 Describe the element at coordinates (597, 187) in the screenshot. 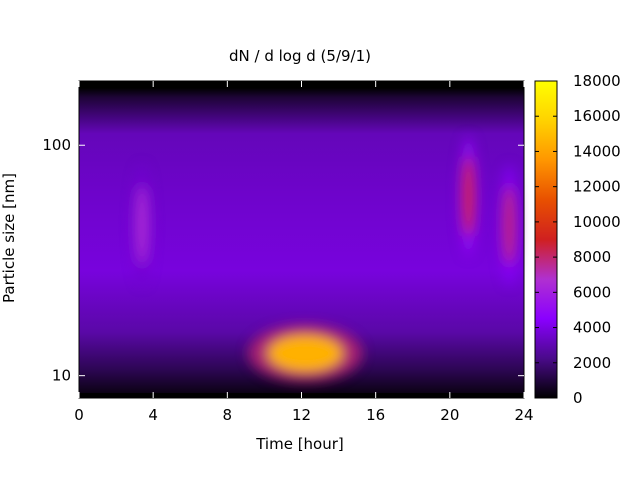

I see `colorbar-tick-label: 12000` at that location.